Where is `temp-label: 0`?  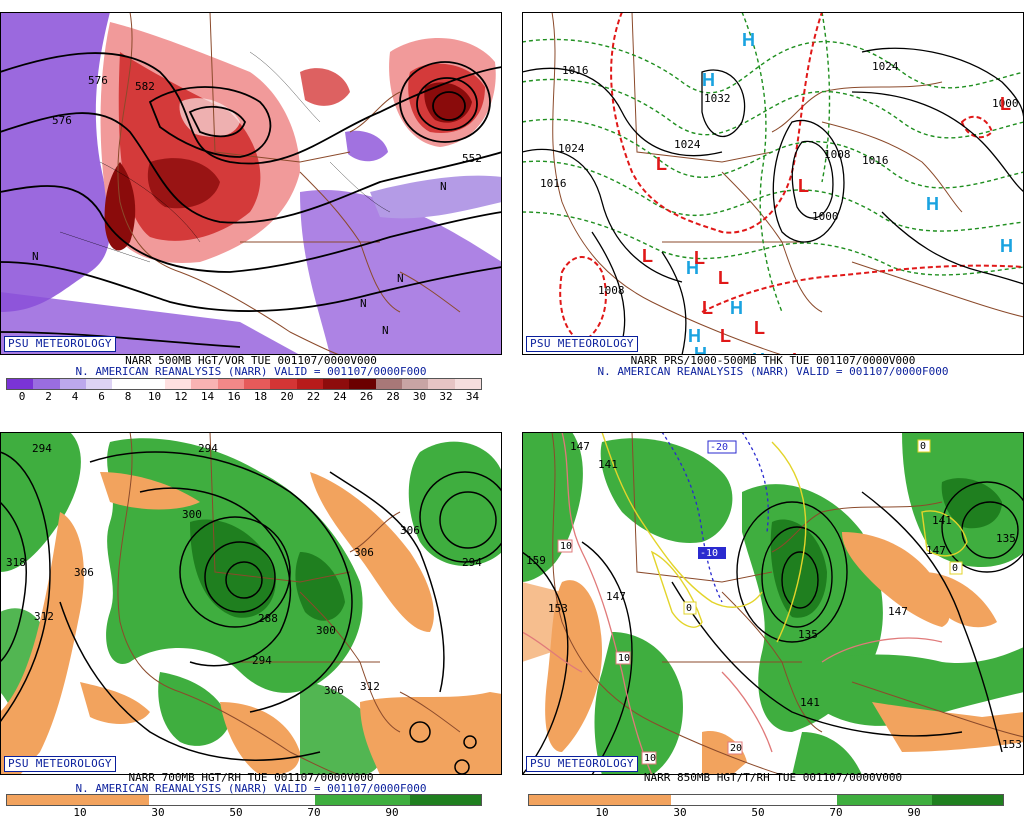
temp-label: 0 is located at coordinates (955, 568).